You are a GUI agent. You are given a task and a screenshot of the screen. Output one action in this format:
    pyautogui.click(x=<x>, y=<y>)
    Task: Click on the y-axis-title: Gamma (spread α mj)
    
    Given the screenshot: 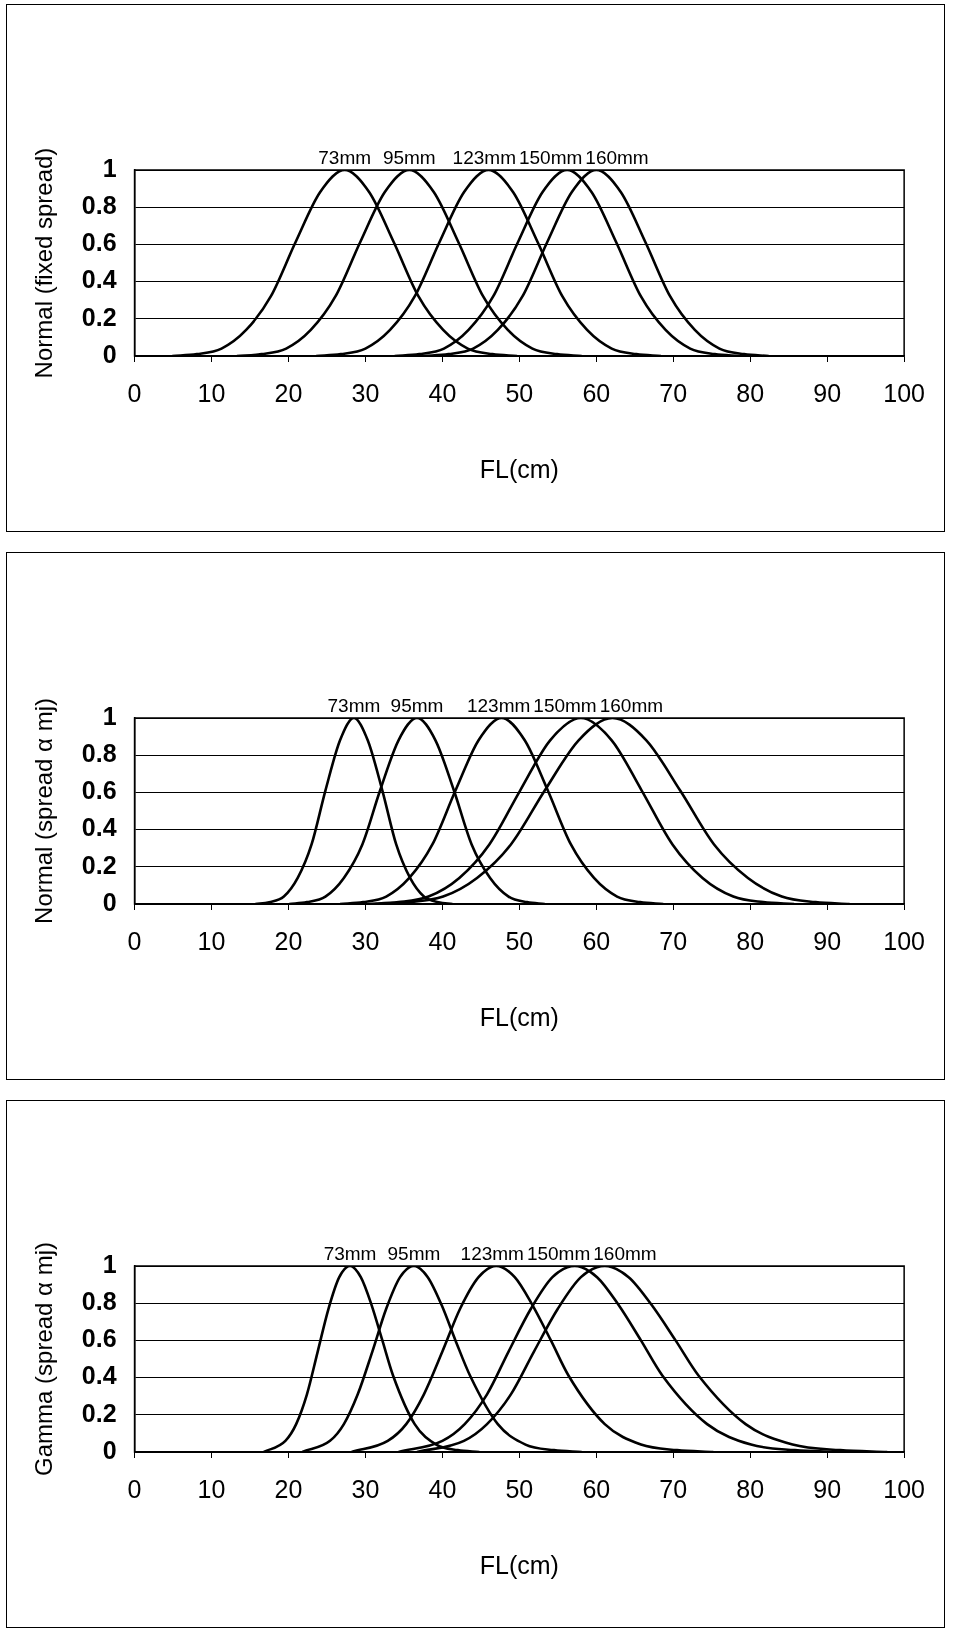 What is the action you would take?
    pyautogui.click(x=44, y=1359)
    